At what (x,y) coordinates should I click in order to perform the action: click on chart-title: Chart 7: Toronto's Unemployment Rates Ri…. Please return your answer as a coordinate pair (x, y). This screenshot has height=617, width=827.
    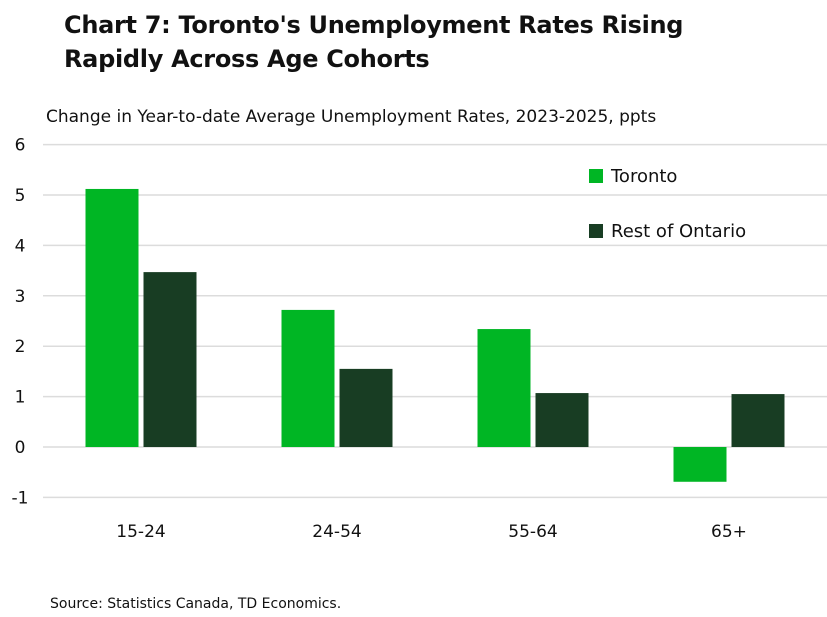
    Looking at the image, I should click on (374, 42).